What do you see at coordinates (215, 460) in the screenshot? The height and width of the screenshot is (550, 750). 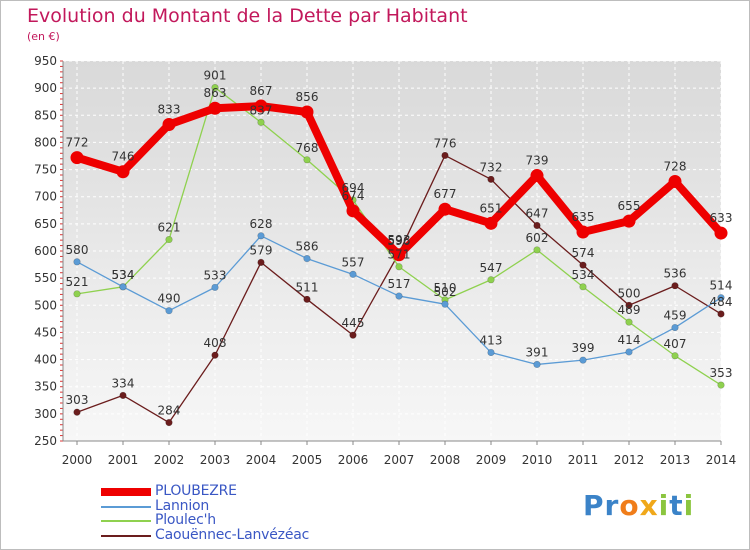 I see `x-tick-label: 2003` at bounding box center [215, 460].